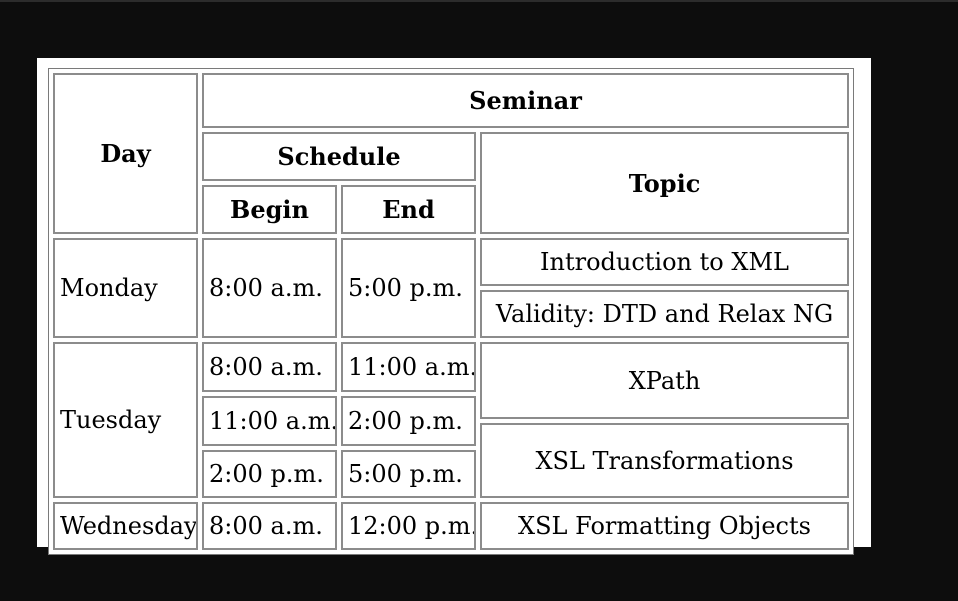 The image size is (958, 601). What do you see at coordinates (408, 367) in the screenshot?
I see `end-cell: 11:00 a.m.` at bounding box center [408, 367].